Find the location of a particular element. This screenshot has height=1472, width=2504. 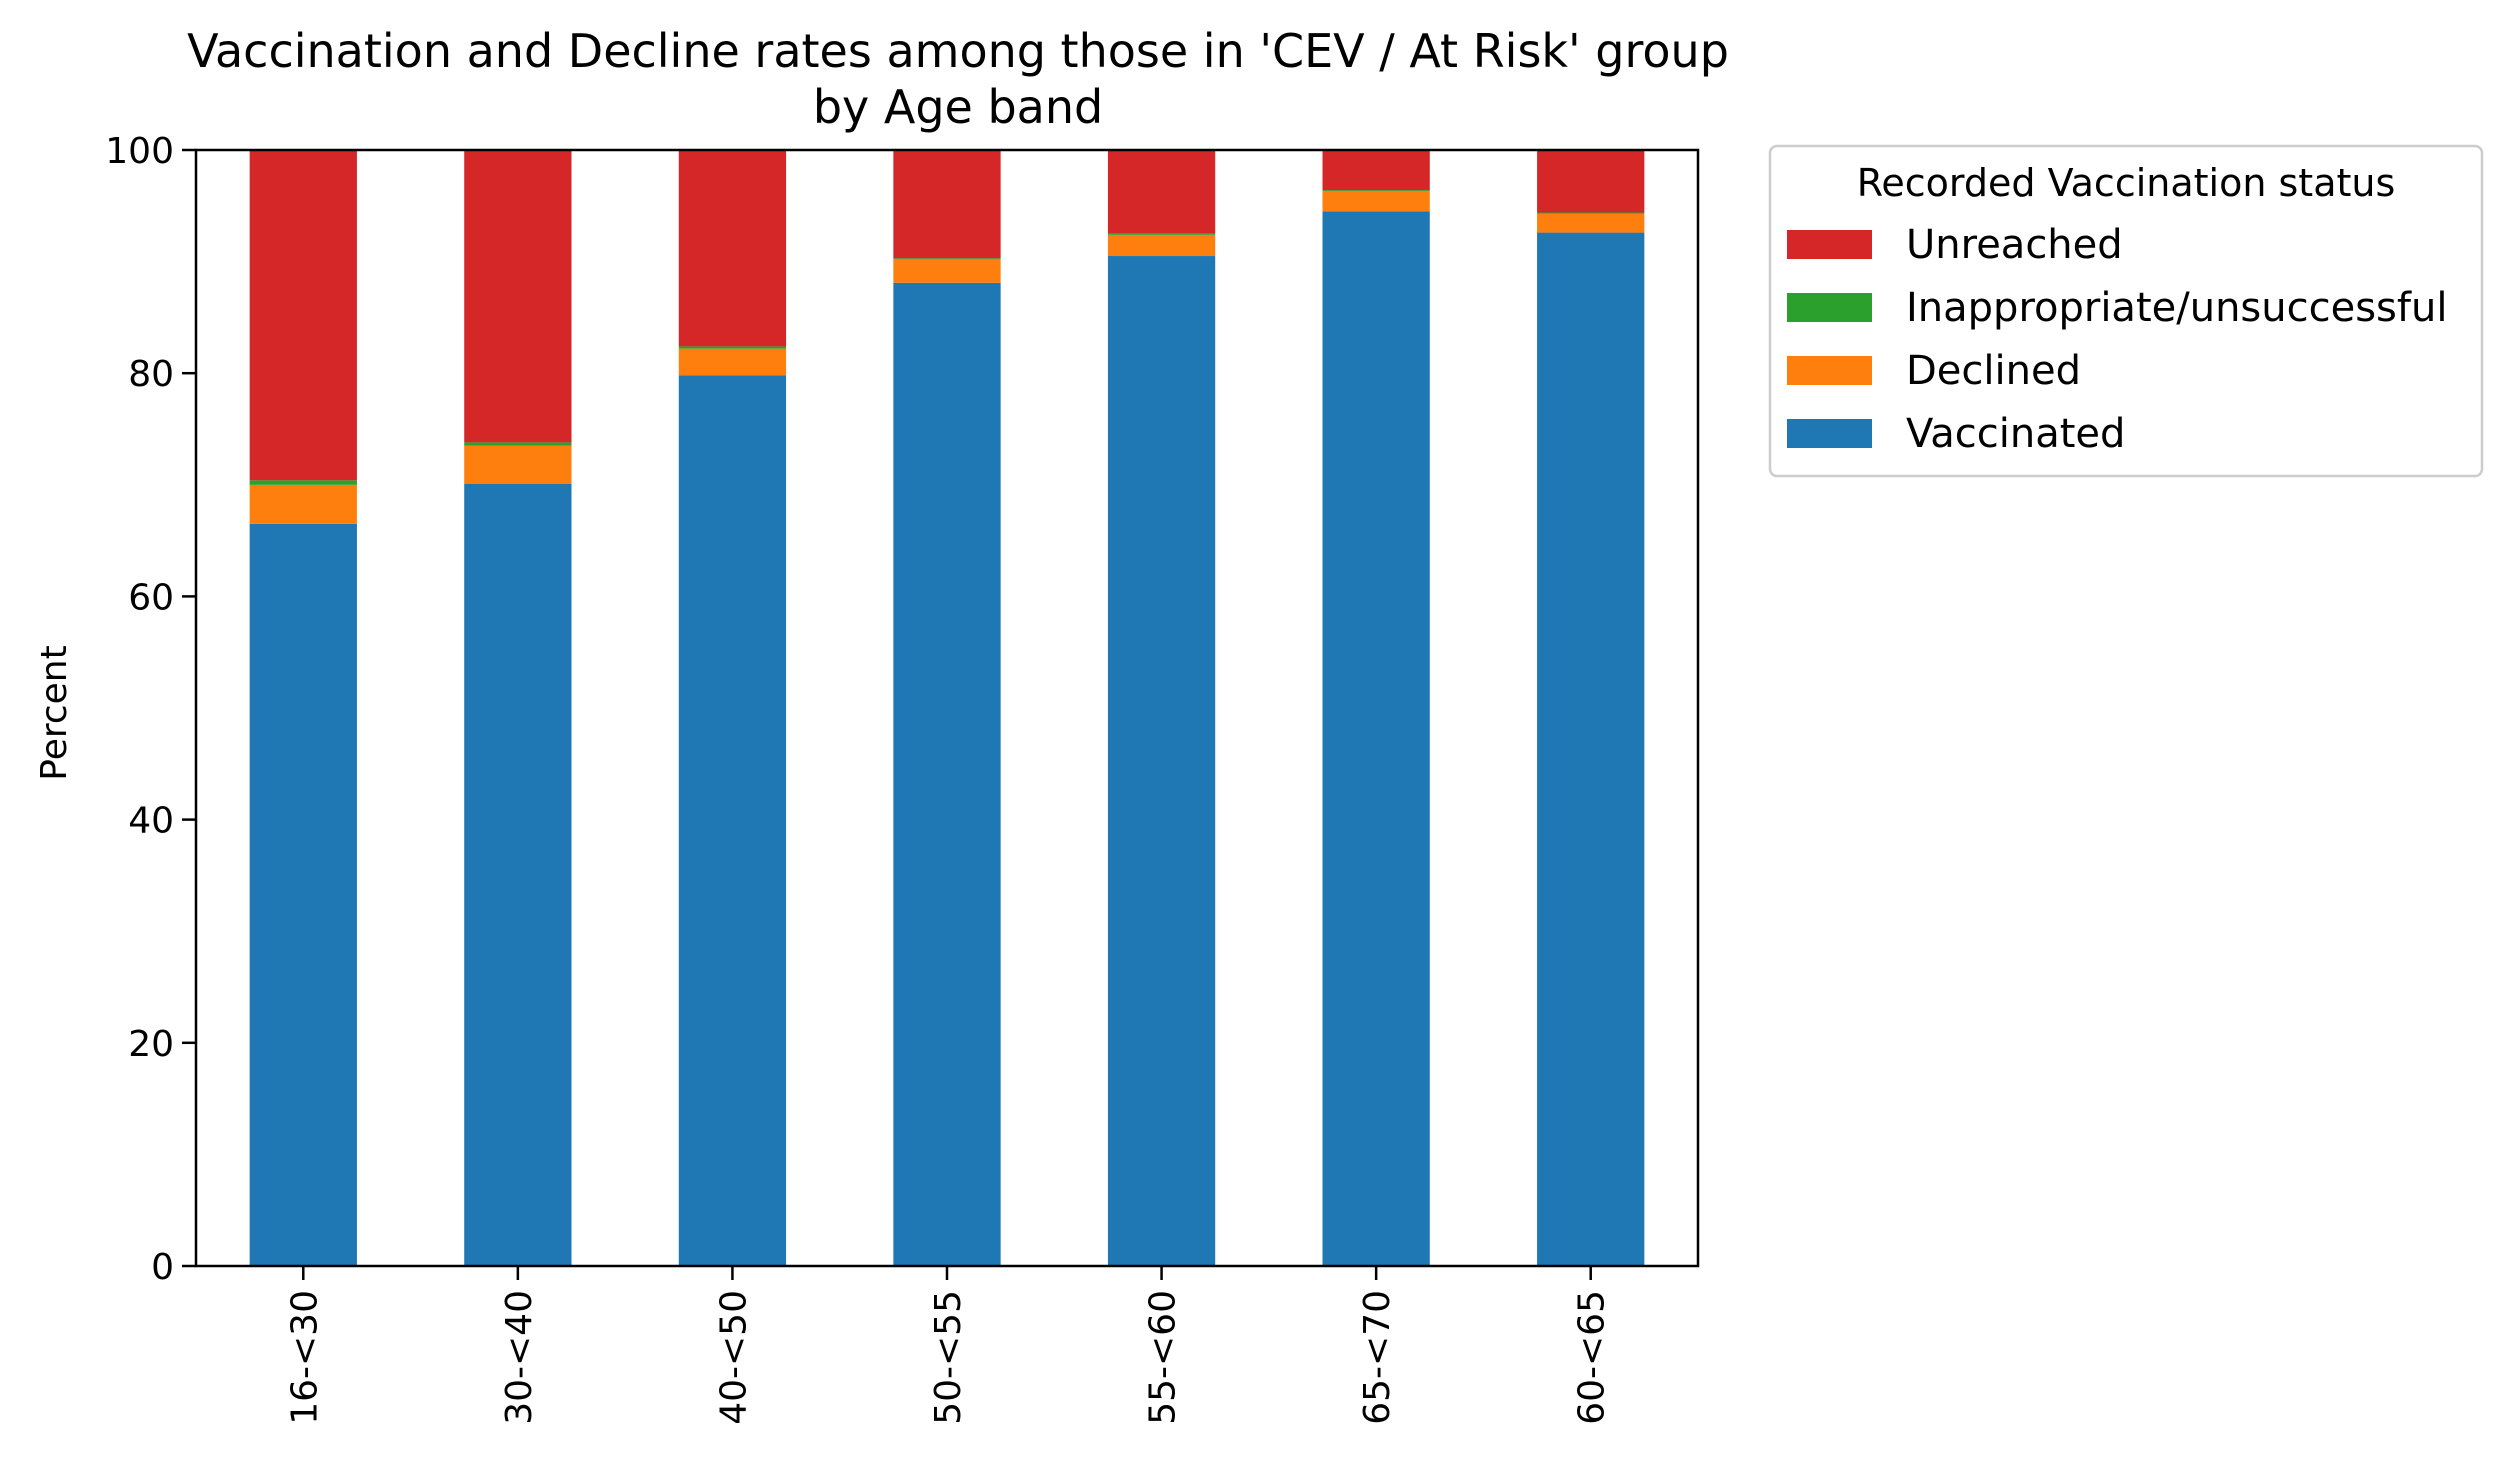

y-axis-label: Percent is located at coordinates (54, 712).